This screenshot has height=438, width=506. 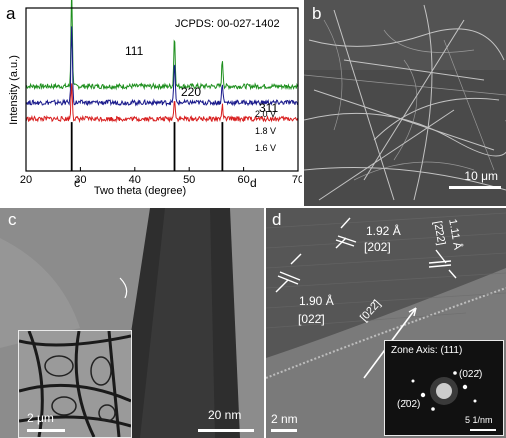 I want to click on panel-label-b: b, so click(x=317, y=13).